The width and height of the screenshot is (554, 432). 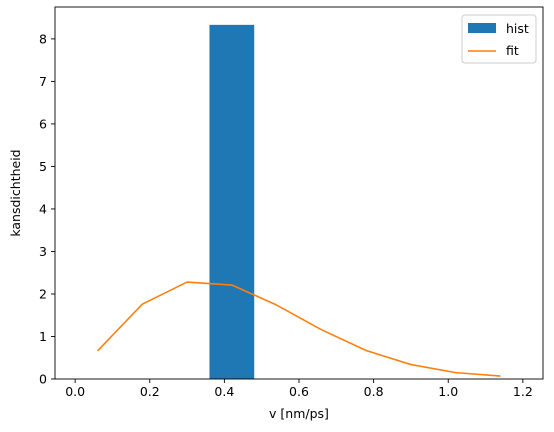 I want to click on y-tick-label: 1, so click(x=43, y=336).